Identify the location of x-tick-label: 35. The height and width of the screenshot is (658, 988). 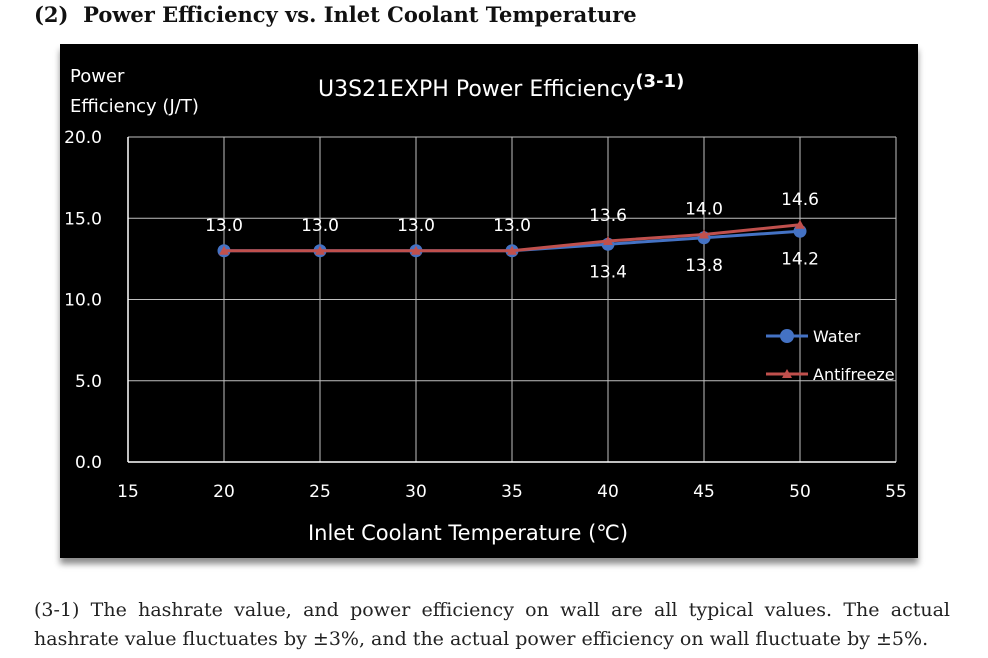
(512, 492).